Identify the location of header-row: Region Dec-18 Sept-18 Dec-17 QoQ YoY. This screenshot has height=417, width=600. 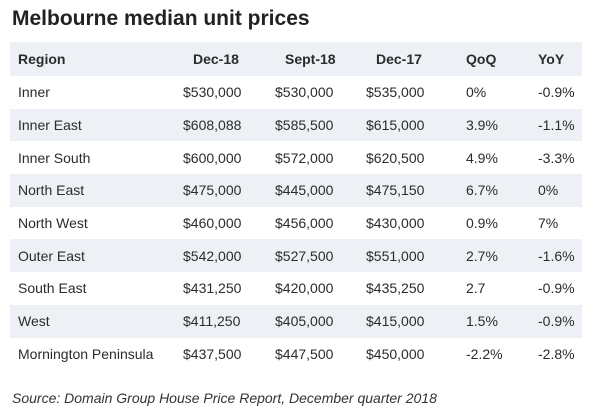
(296, 59).